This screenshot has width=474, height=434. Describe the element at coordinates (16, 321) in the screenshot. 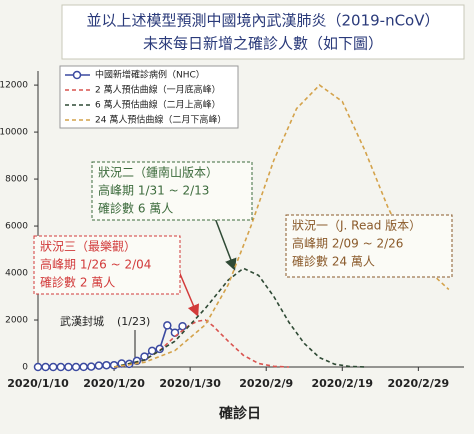

I see `y-tick-label: 2000` at that location.